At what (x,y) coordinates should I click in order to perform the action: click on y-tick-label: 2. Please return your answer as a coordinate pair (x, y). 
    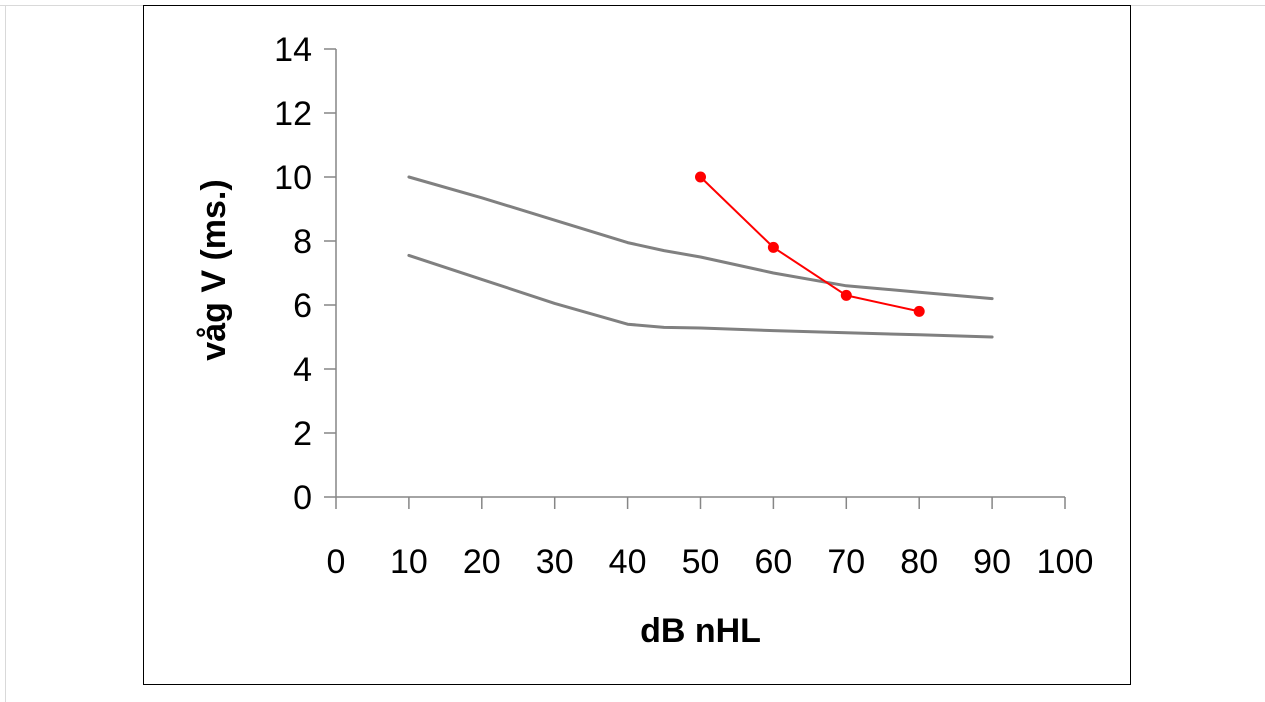
    Looking at the image, I should click on (302, 434).